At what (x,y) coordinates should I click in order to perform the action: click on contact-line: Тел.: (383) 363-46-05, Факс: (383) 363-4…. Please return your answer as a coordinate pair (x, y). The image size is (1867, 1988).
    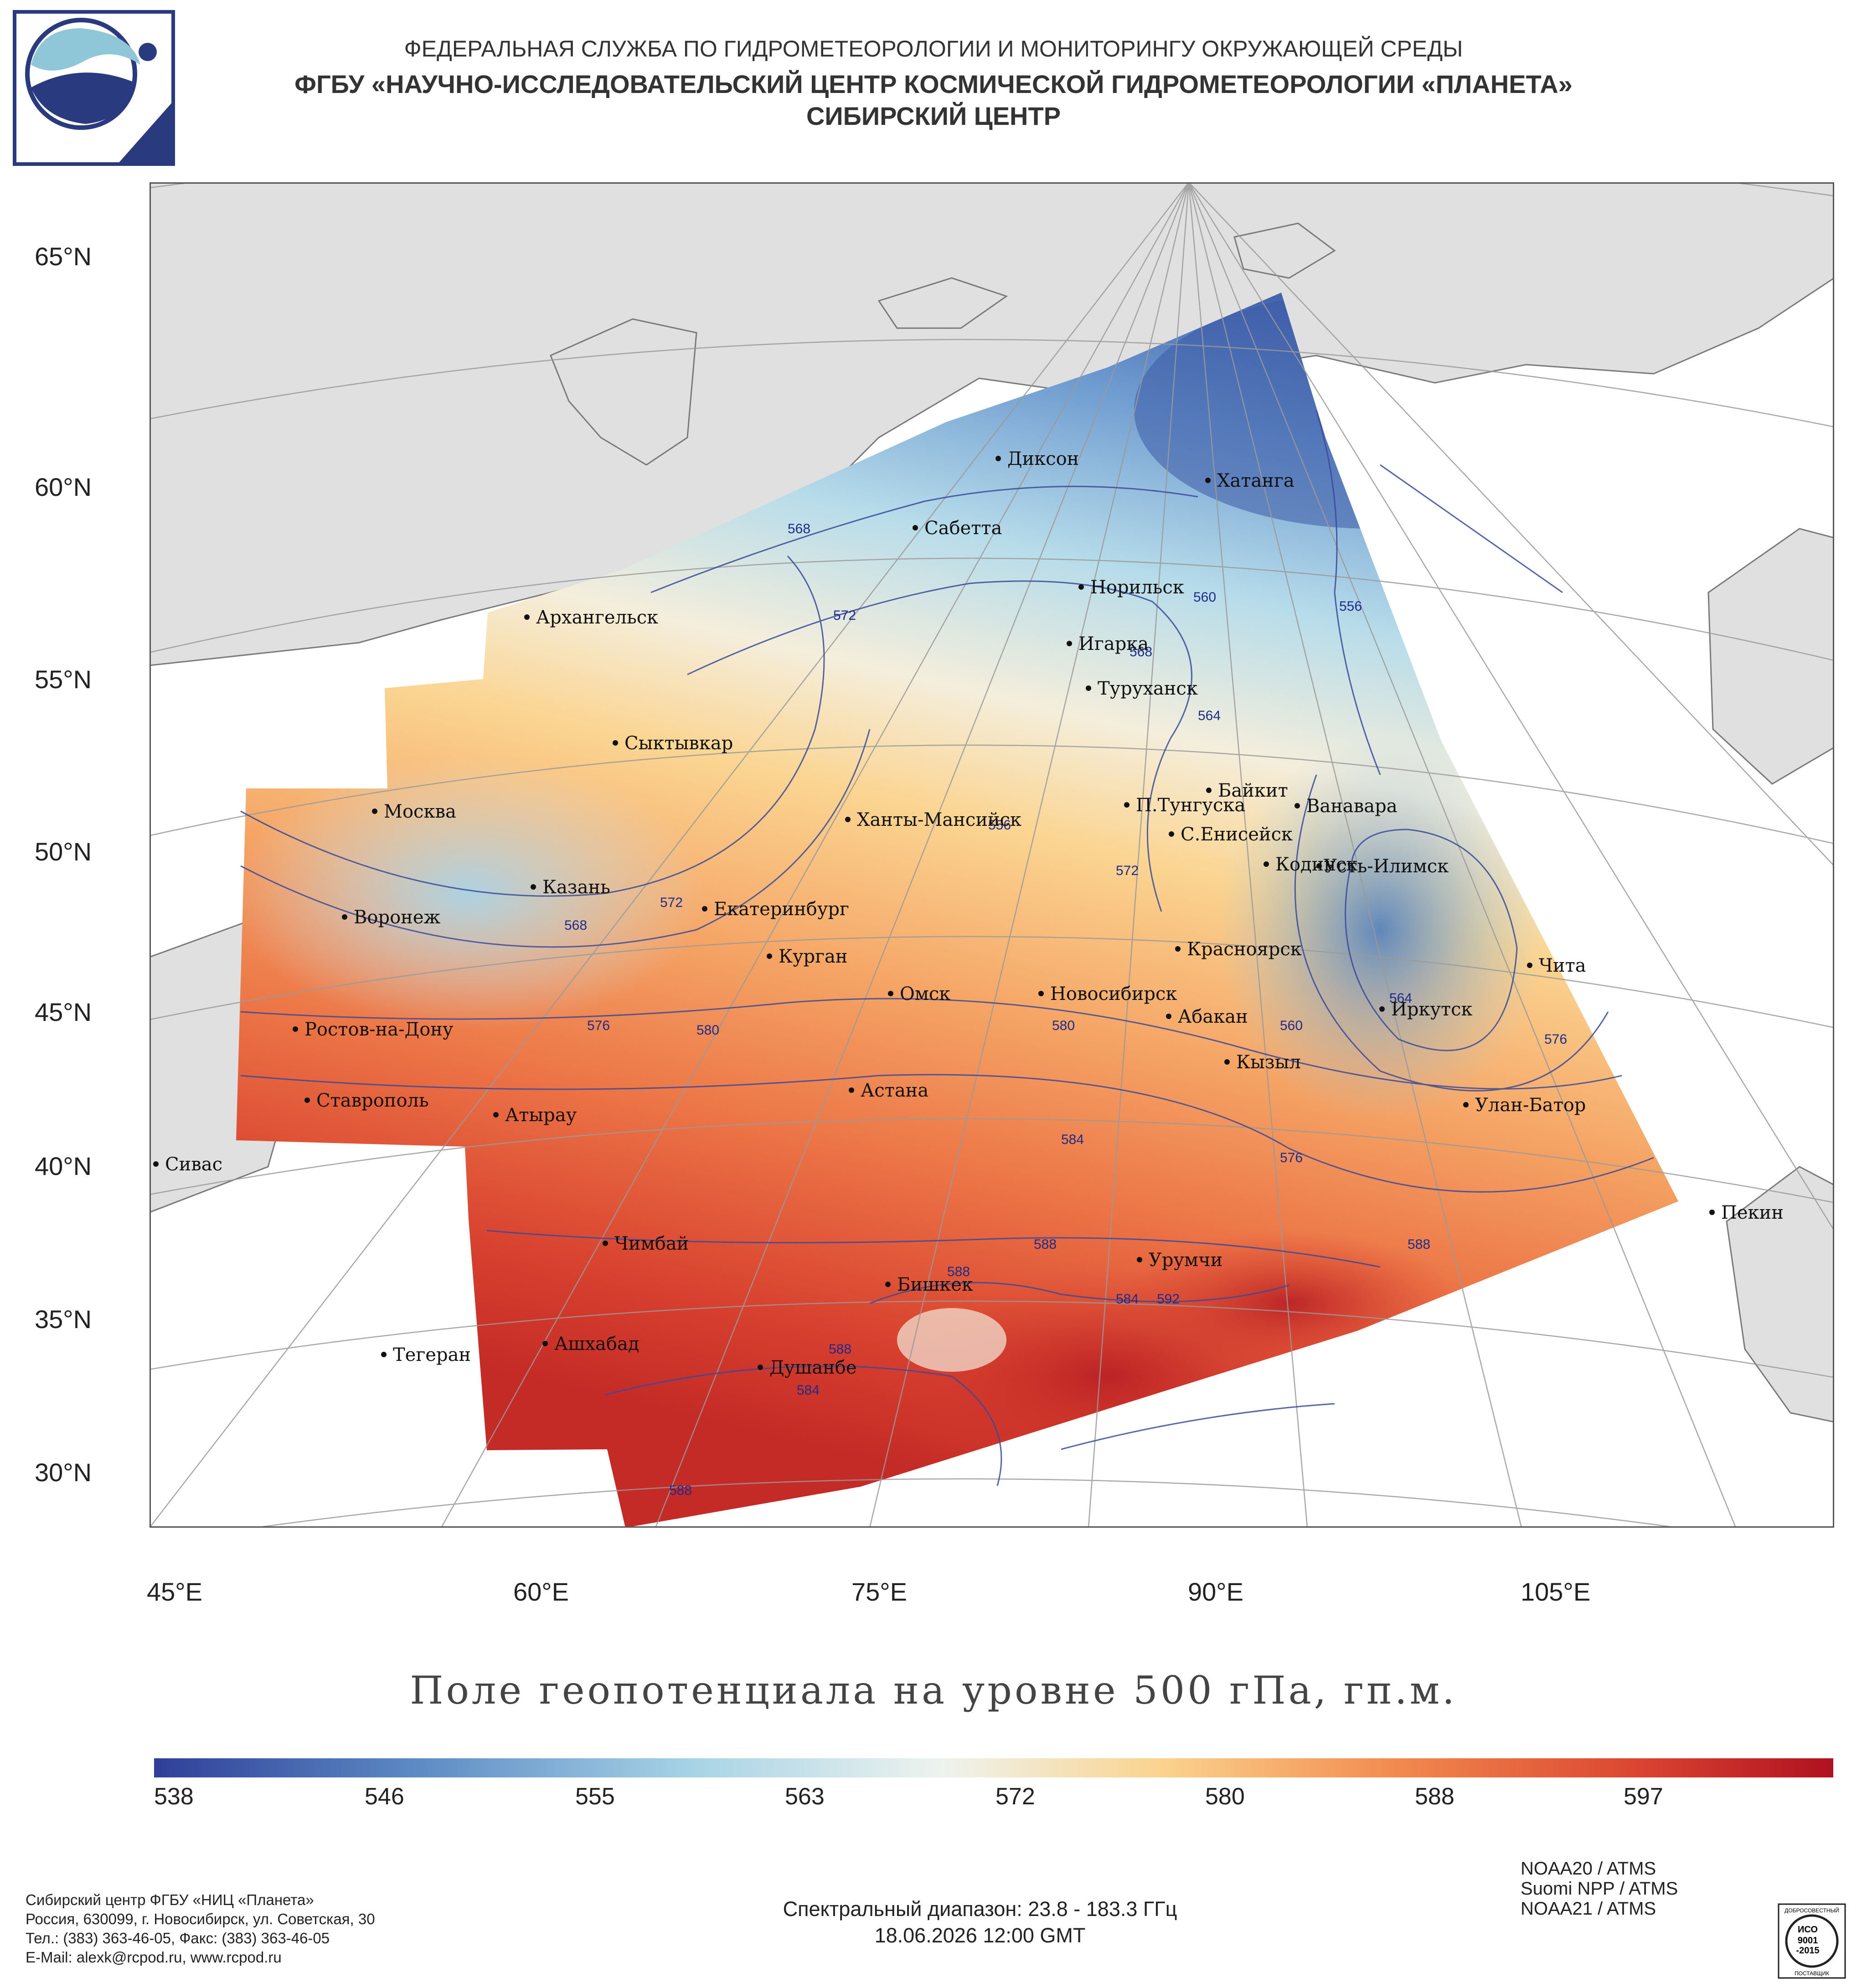
    Looking at the image, I should click on (178, 1939).